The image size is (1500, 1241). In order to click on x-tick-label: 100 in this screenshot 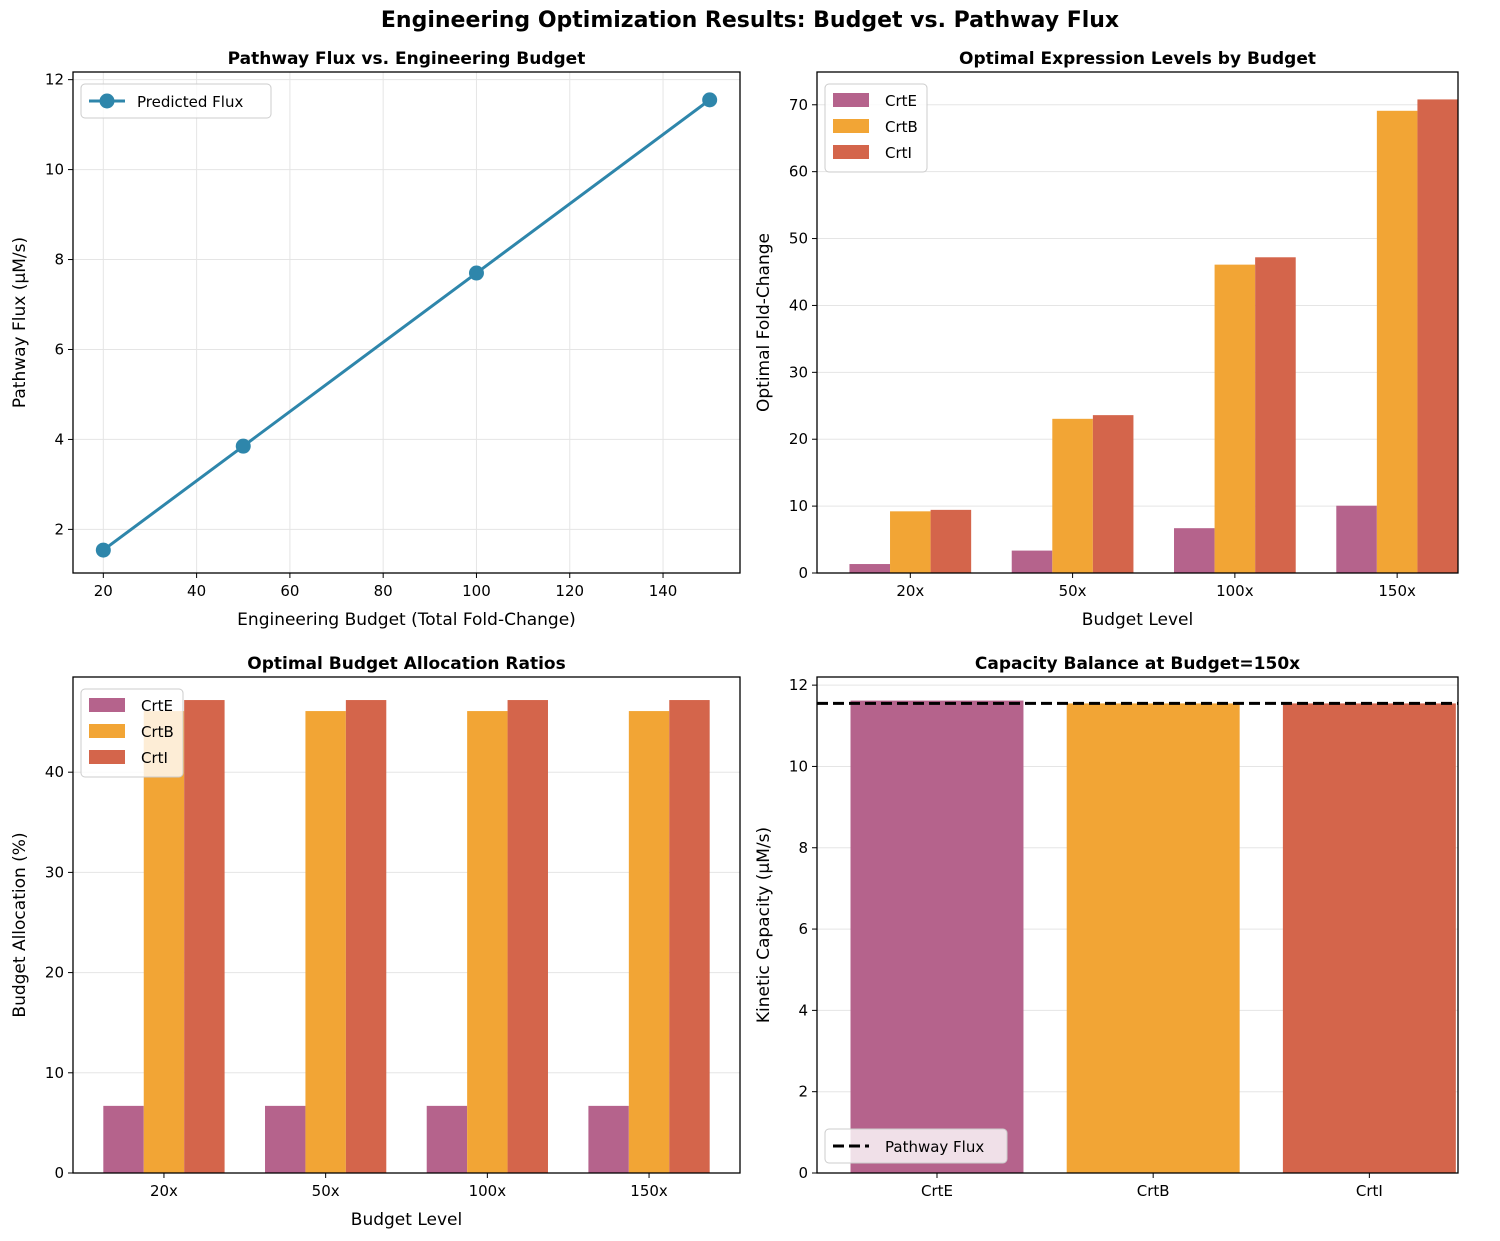, I will do `click(476, 591)`.